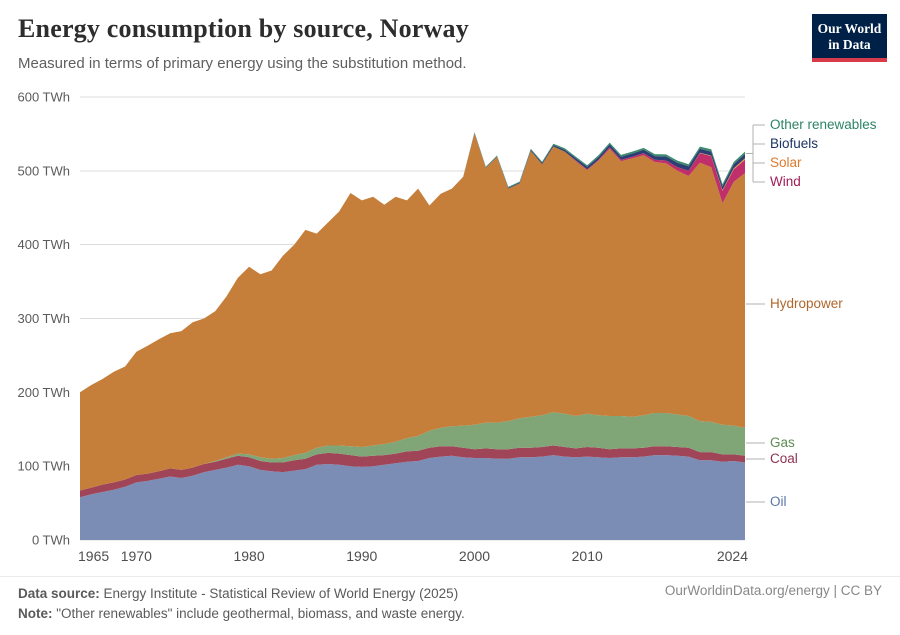 The width and height of the screenshot is (900, 635). What do you see at coordinates (849, 28) in the screenshot?
I see `owid-logo-line1: Our World` at bounding box center [849, 28].